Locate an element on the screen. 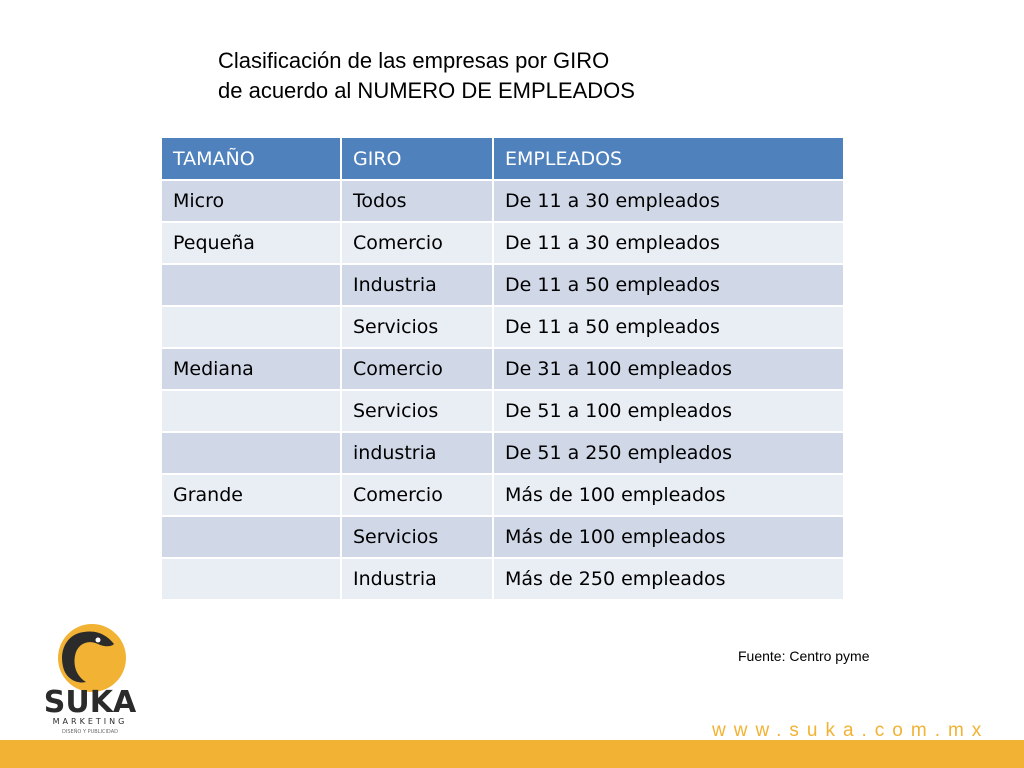  table-row: industria De 51 a 250 empleados is located at coordinates (502, 453).